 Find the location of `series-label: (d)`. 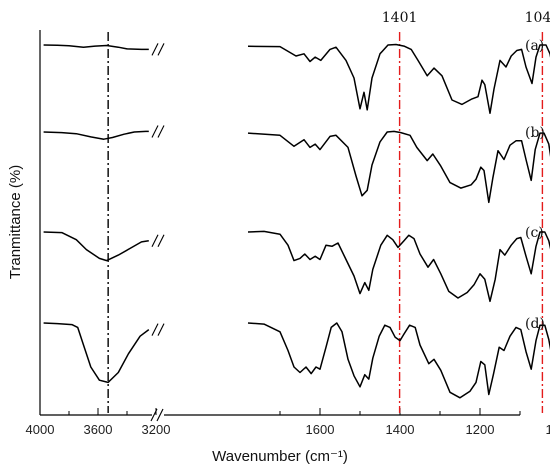

series-label: (d) is located at coordinates (535, 324).